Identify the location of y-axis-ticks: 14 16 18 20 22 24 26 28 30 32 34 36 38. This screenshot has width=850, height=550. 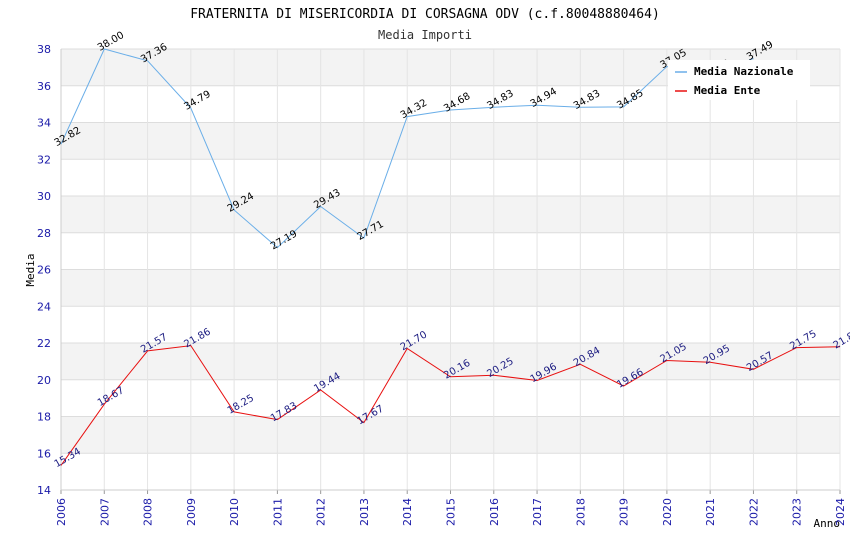
(44, 270).